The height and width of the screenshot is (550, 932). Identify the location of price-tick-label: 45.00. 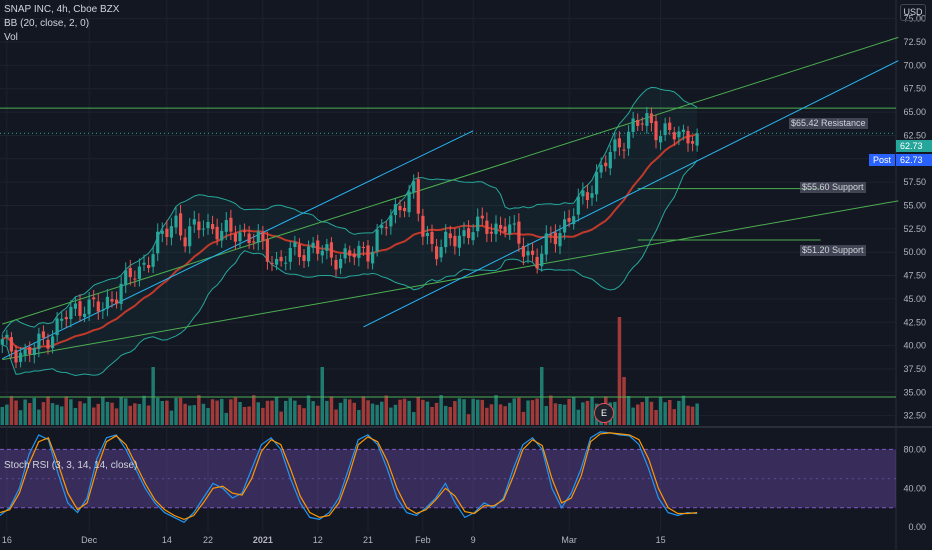
(914, 299).